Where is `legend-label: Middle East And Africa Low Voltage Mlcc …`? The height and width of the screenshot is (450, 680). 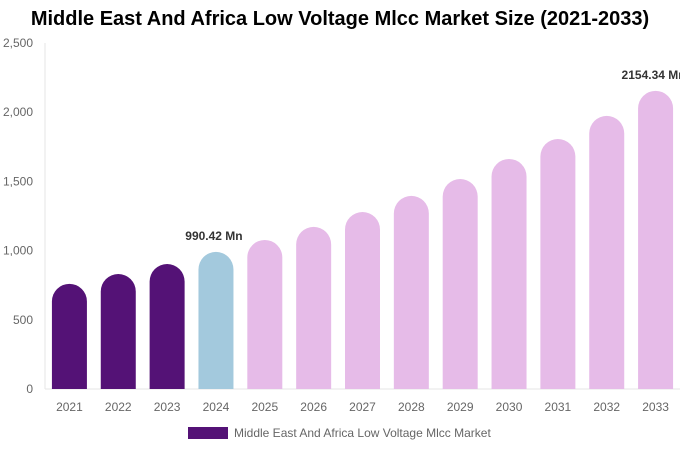
legend-label: Middle East And Africa Low Voltage Mlcc … is located at coordinates (362, 433).